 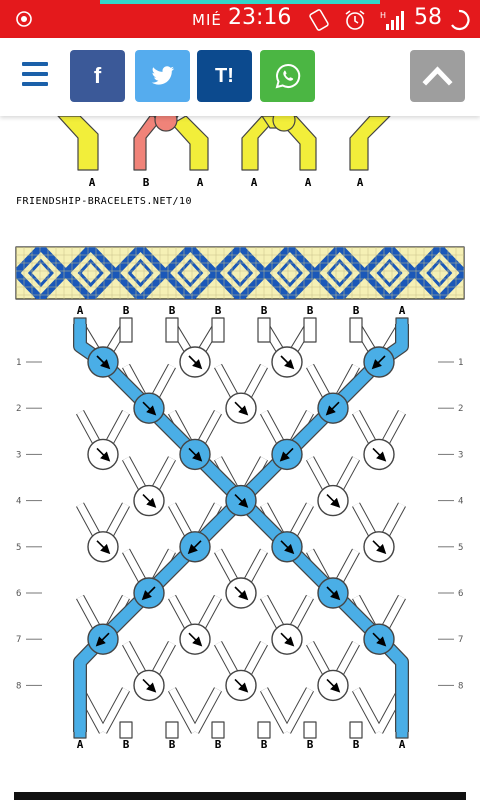 I want to click on row-number-right: 6, so click(x=460, y=594).